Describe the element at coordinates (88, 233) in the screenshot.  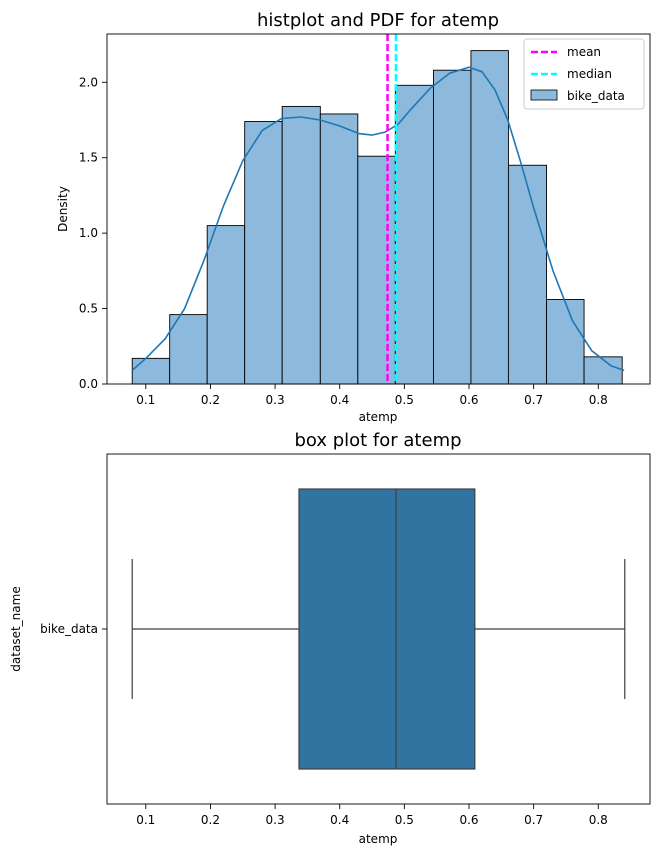
I see `hist-y-tick-label: 1.0` at that location.